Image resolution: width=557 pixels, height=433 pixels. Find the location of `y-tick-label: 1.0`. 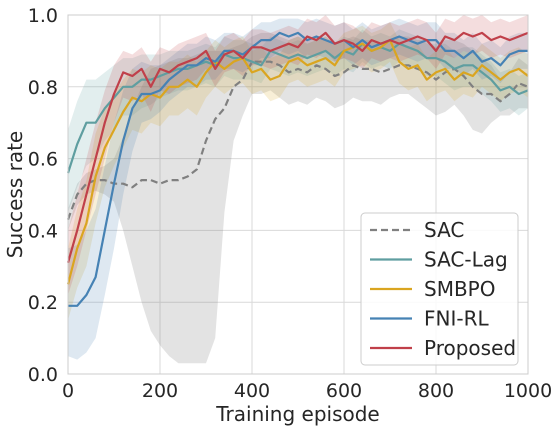

y-tick-label: 1.0 is located at coordinates (43, 16).